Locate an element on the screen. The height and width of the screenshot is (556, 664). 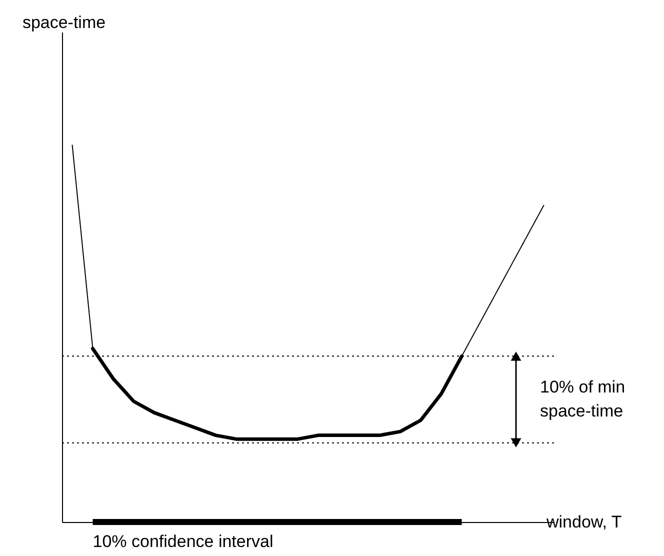
text: 10% confidence interval is located at coordinates (183, 541).